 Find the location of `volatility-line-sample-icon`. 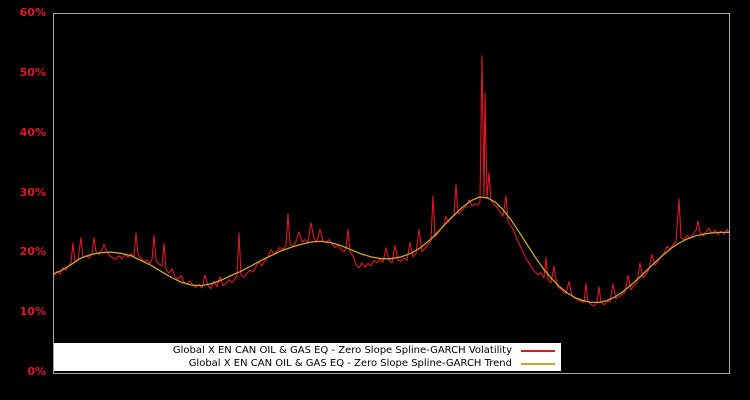

volatility-line-sample-icon is located at coordinates (538, 350).